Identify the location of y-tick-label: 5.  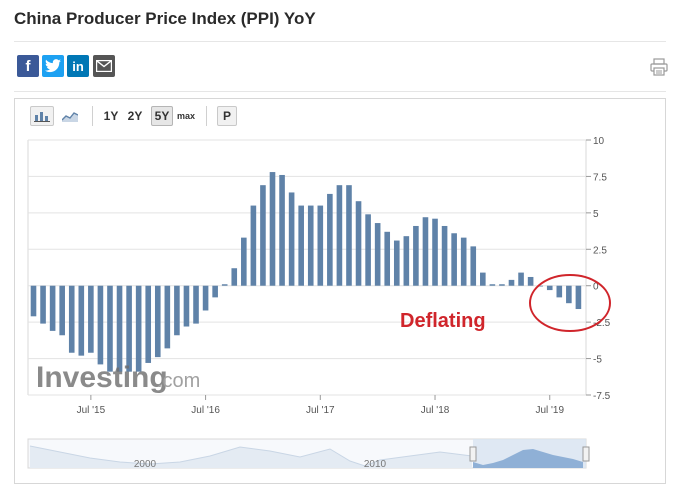
(596, 214).